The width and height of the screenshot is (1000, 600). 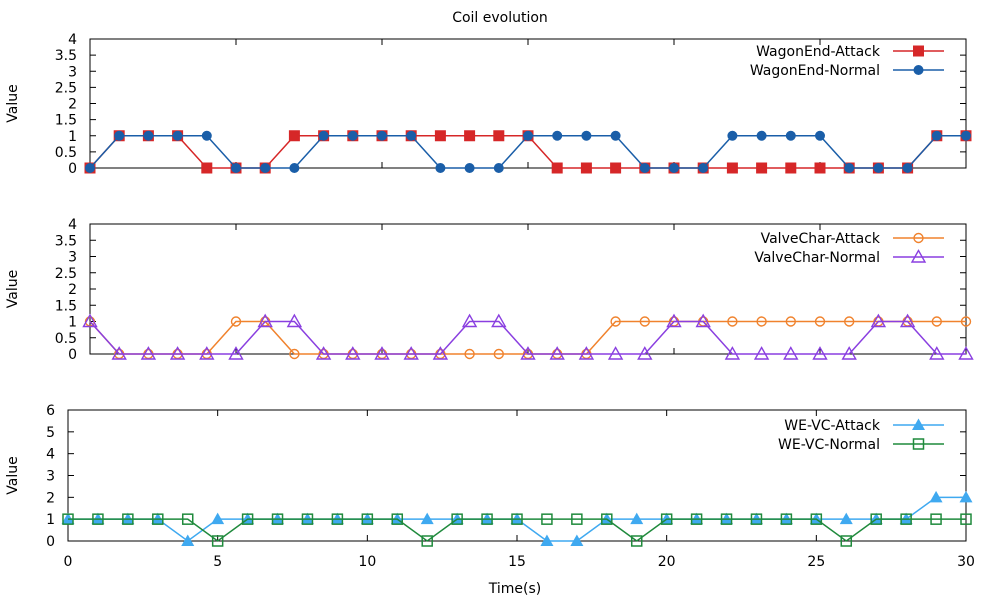 I want to click on series-ValveChar-Normal, so click(x=528, y=336).